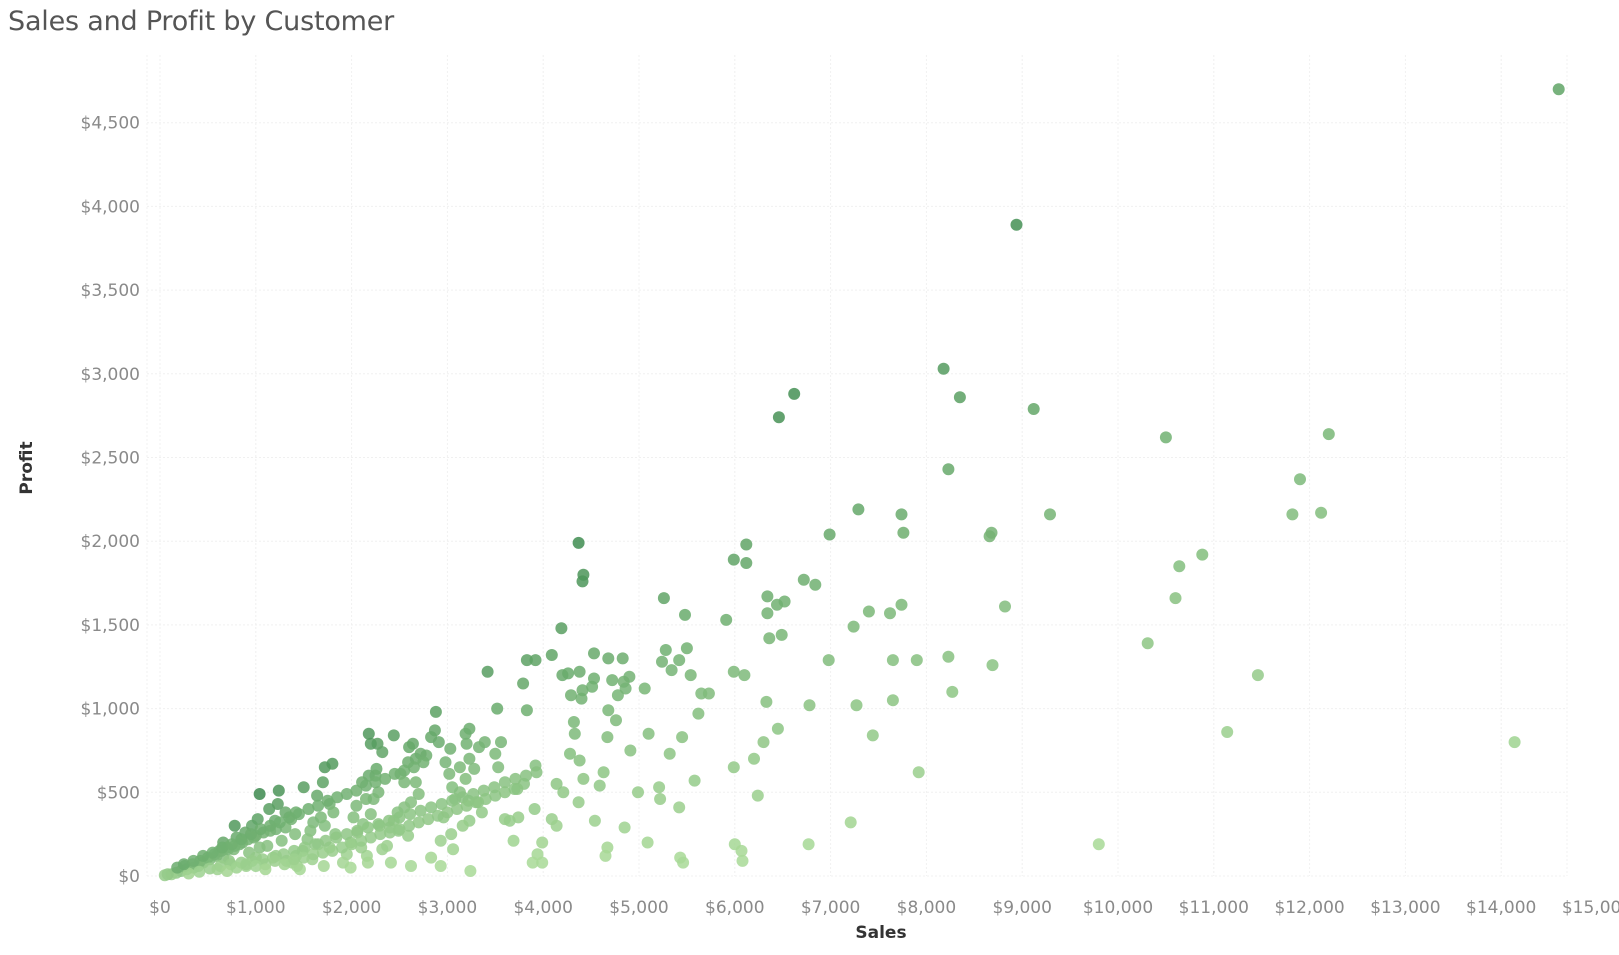 The image size is (1619, 955). I want to click on x-tick-label: $10,000, so click(1118, 908).